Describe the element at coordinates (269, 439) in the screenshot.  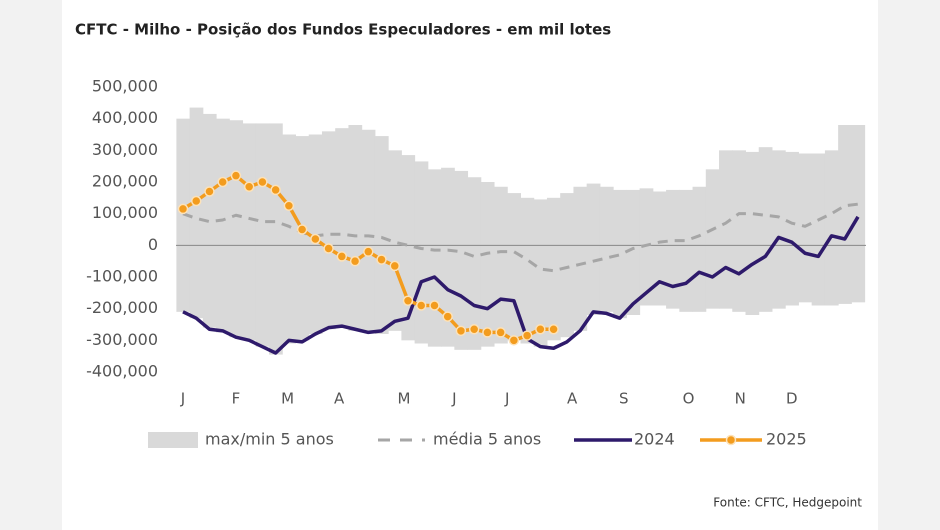
I see `legend-label: max/min 5 anos` at that location.